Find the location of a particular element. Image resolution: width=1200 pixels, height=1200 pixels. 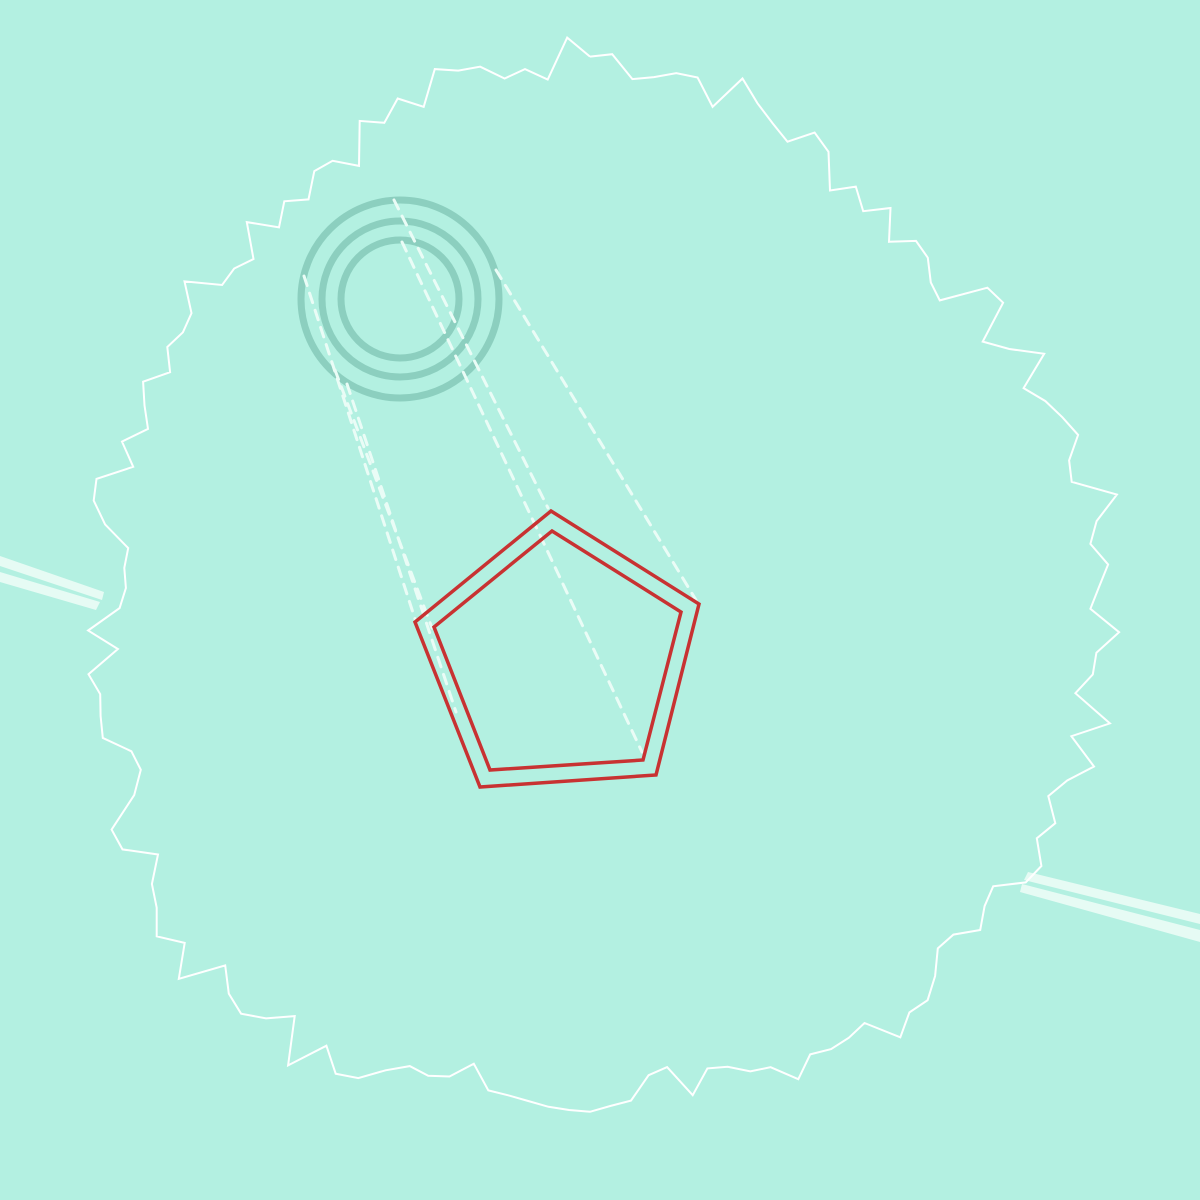

pentagon-inner is located at coordinates (557, 650).